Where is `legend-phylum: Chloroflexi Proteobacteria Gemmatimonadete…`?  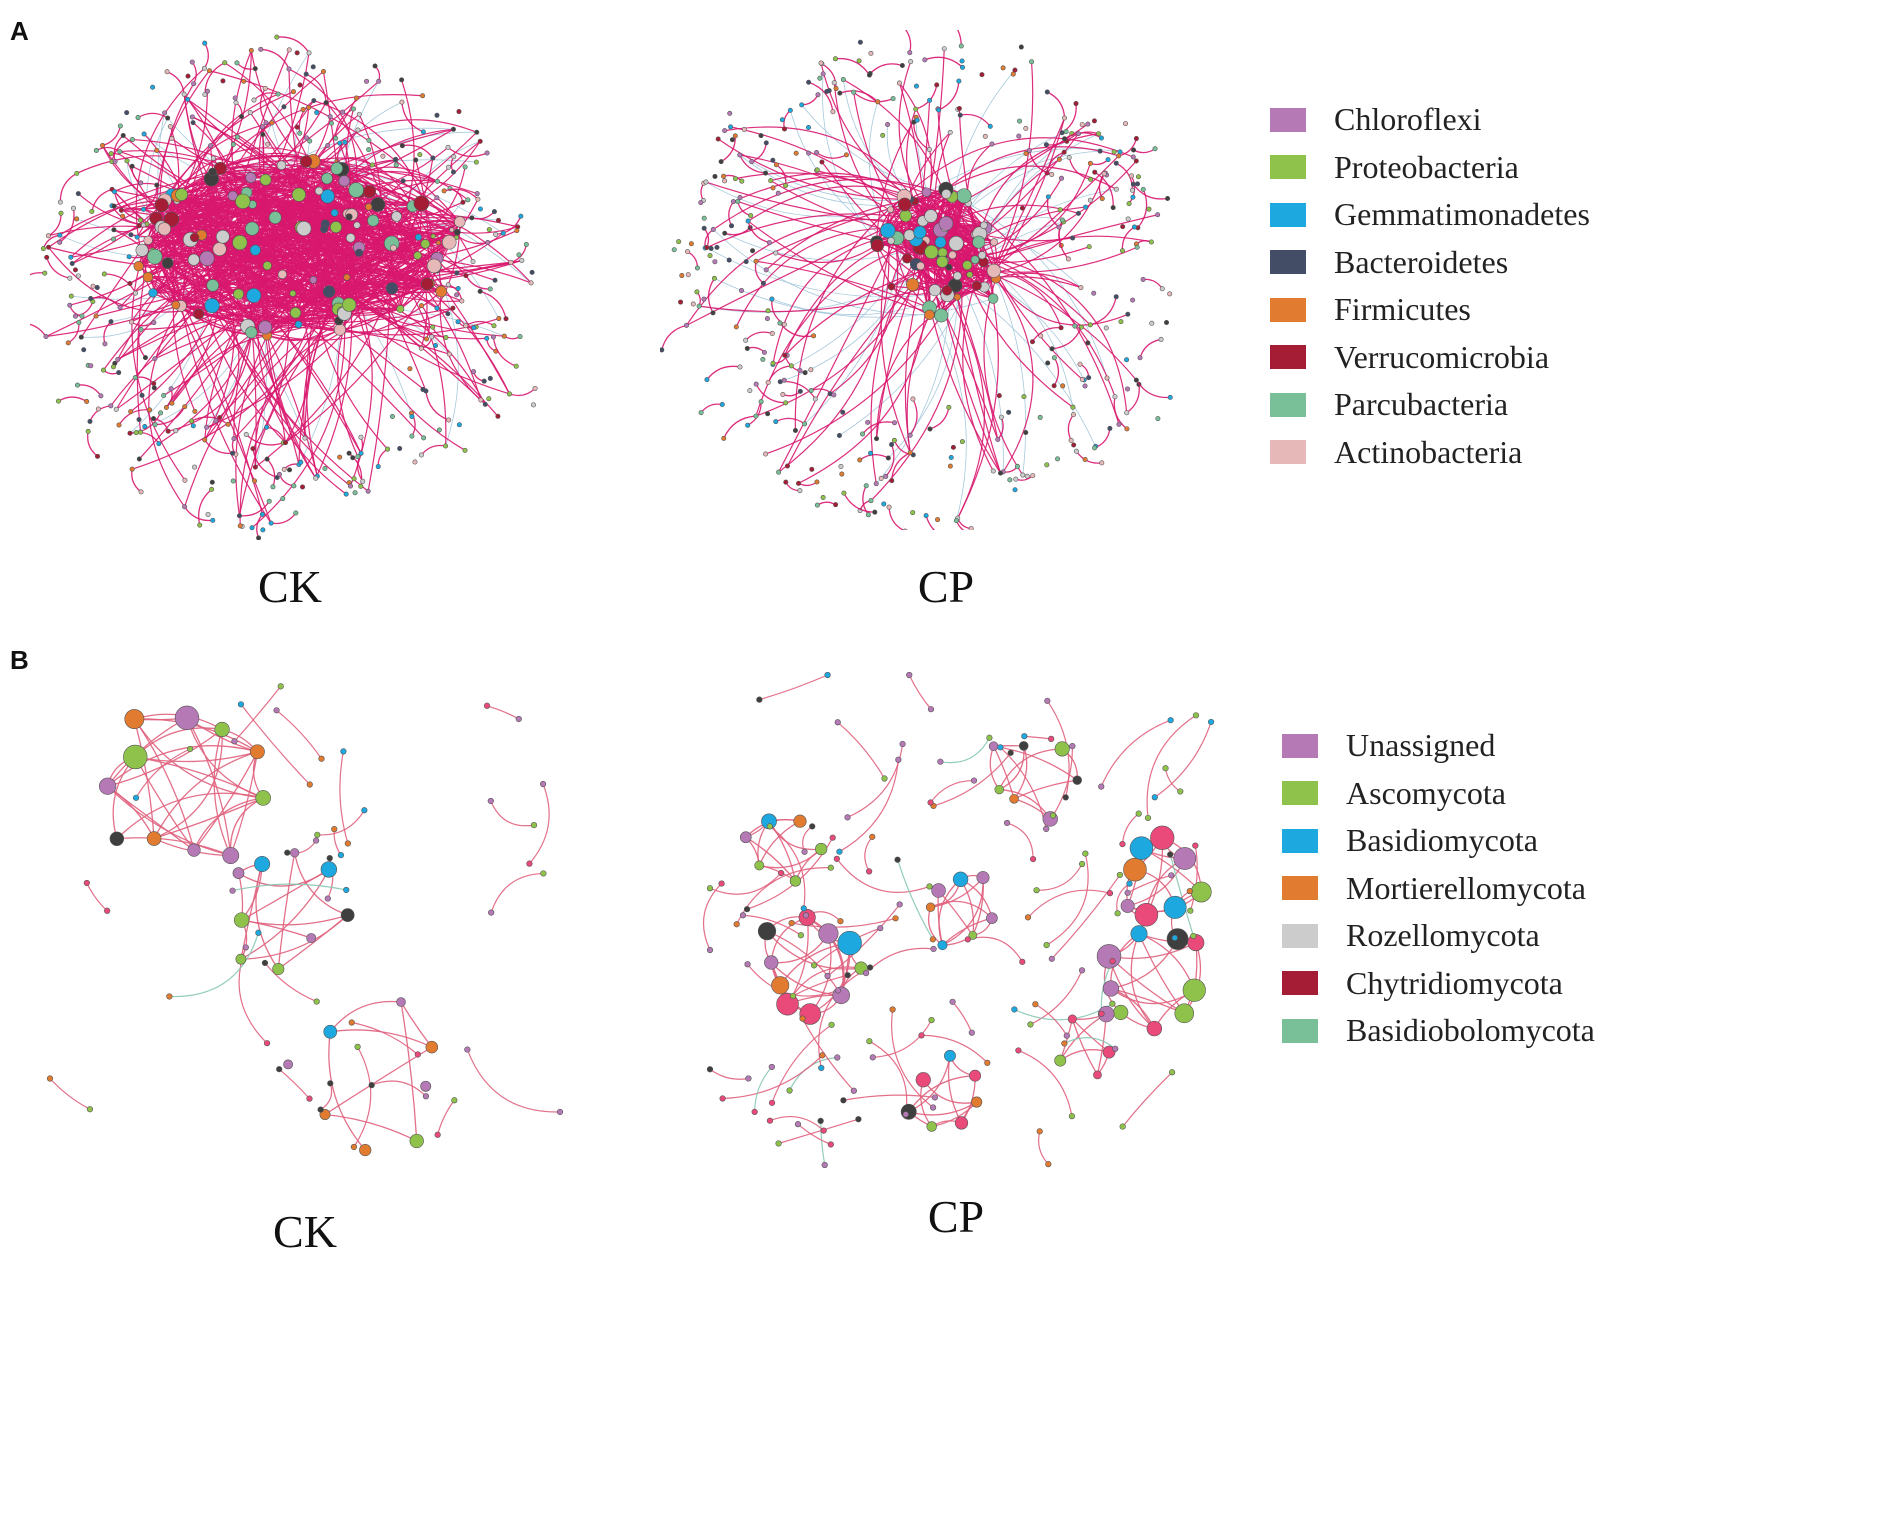
legend-phylum: Chloroflexi Proteobacteria Gemmatimonadete… is located at coordinates (1430, 286).